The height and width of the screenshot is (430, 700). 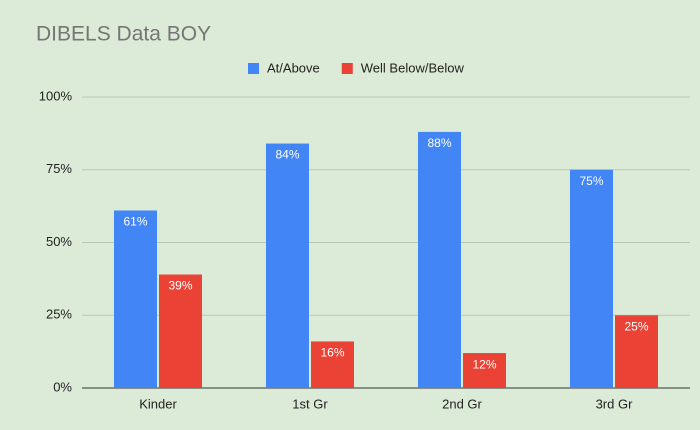 What do you see at coordinates (484, 364) in the screenshot?
I see `data-label: 12%` at bounding box center [484, 364].